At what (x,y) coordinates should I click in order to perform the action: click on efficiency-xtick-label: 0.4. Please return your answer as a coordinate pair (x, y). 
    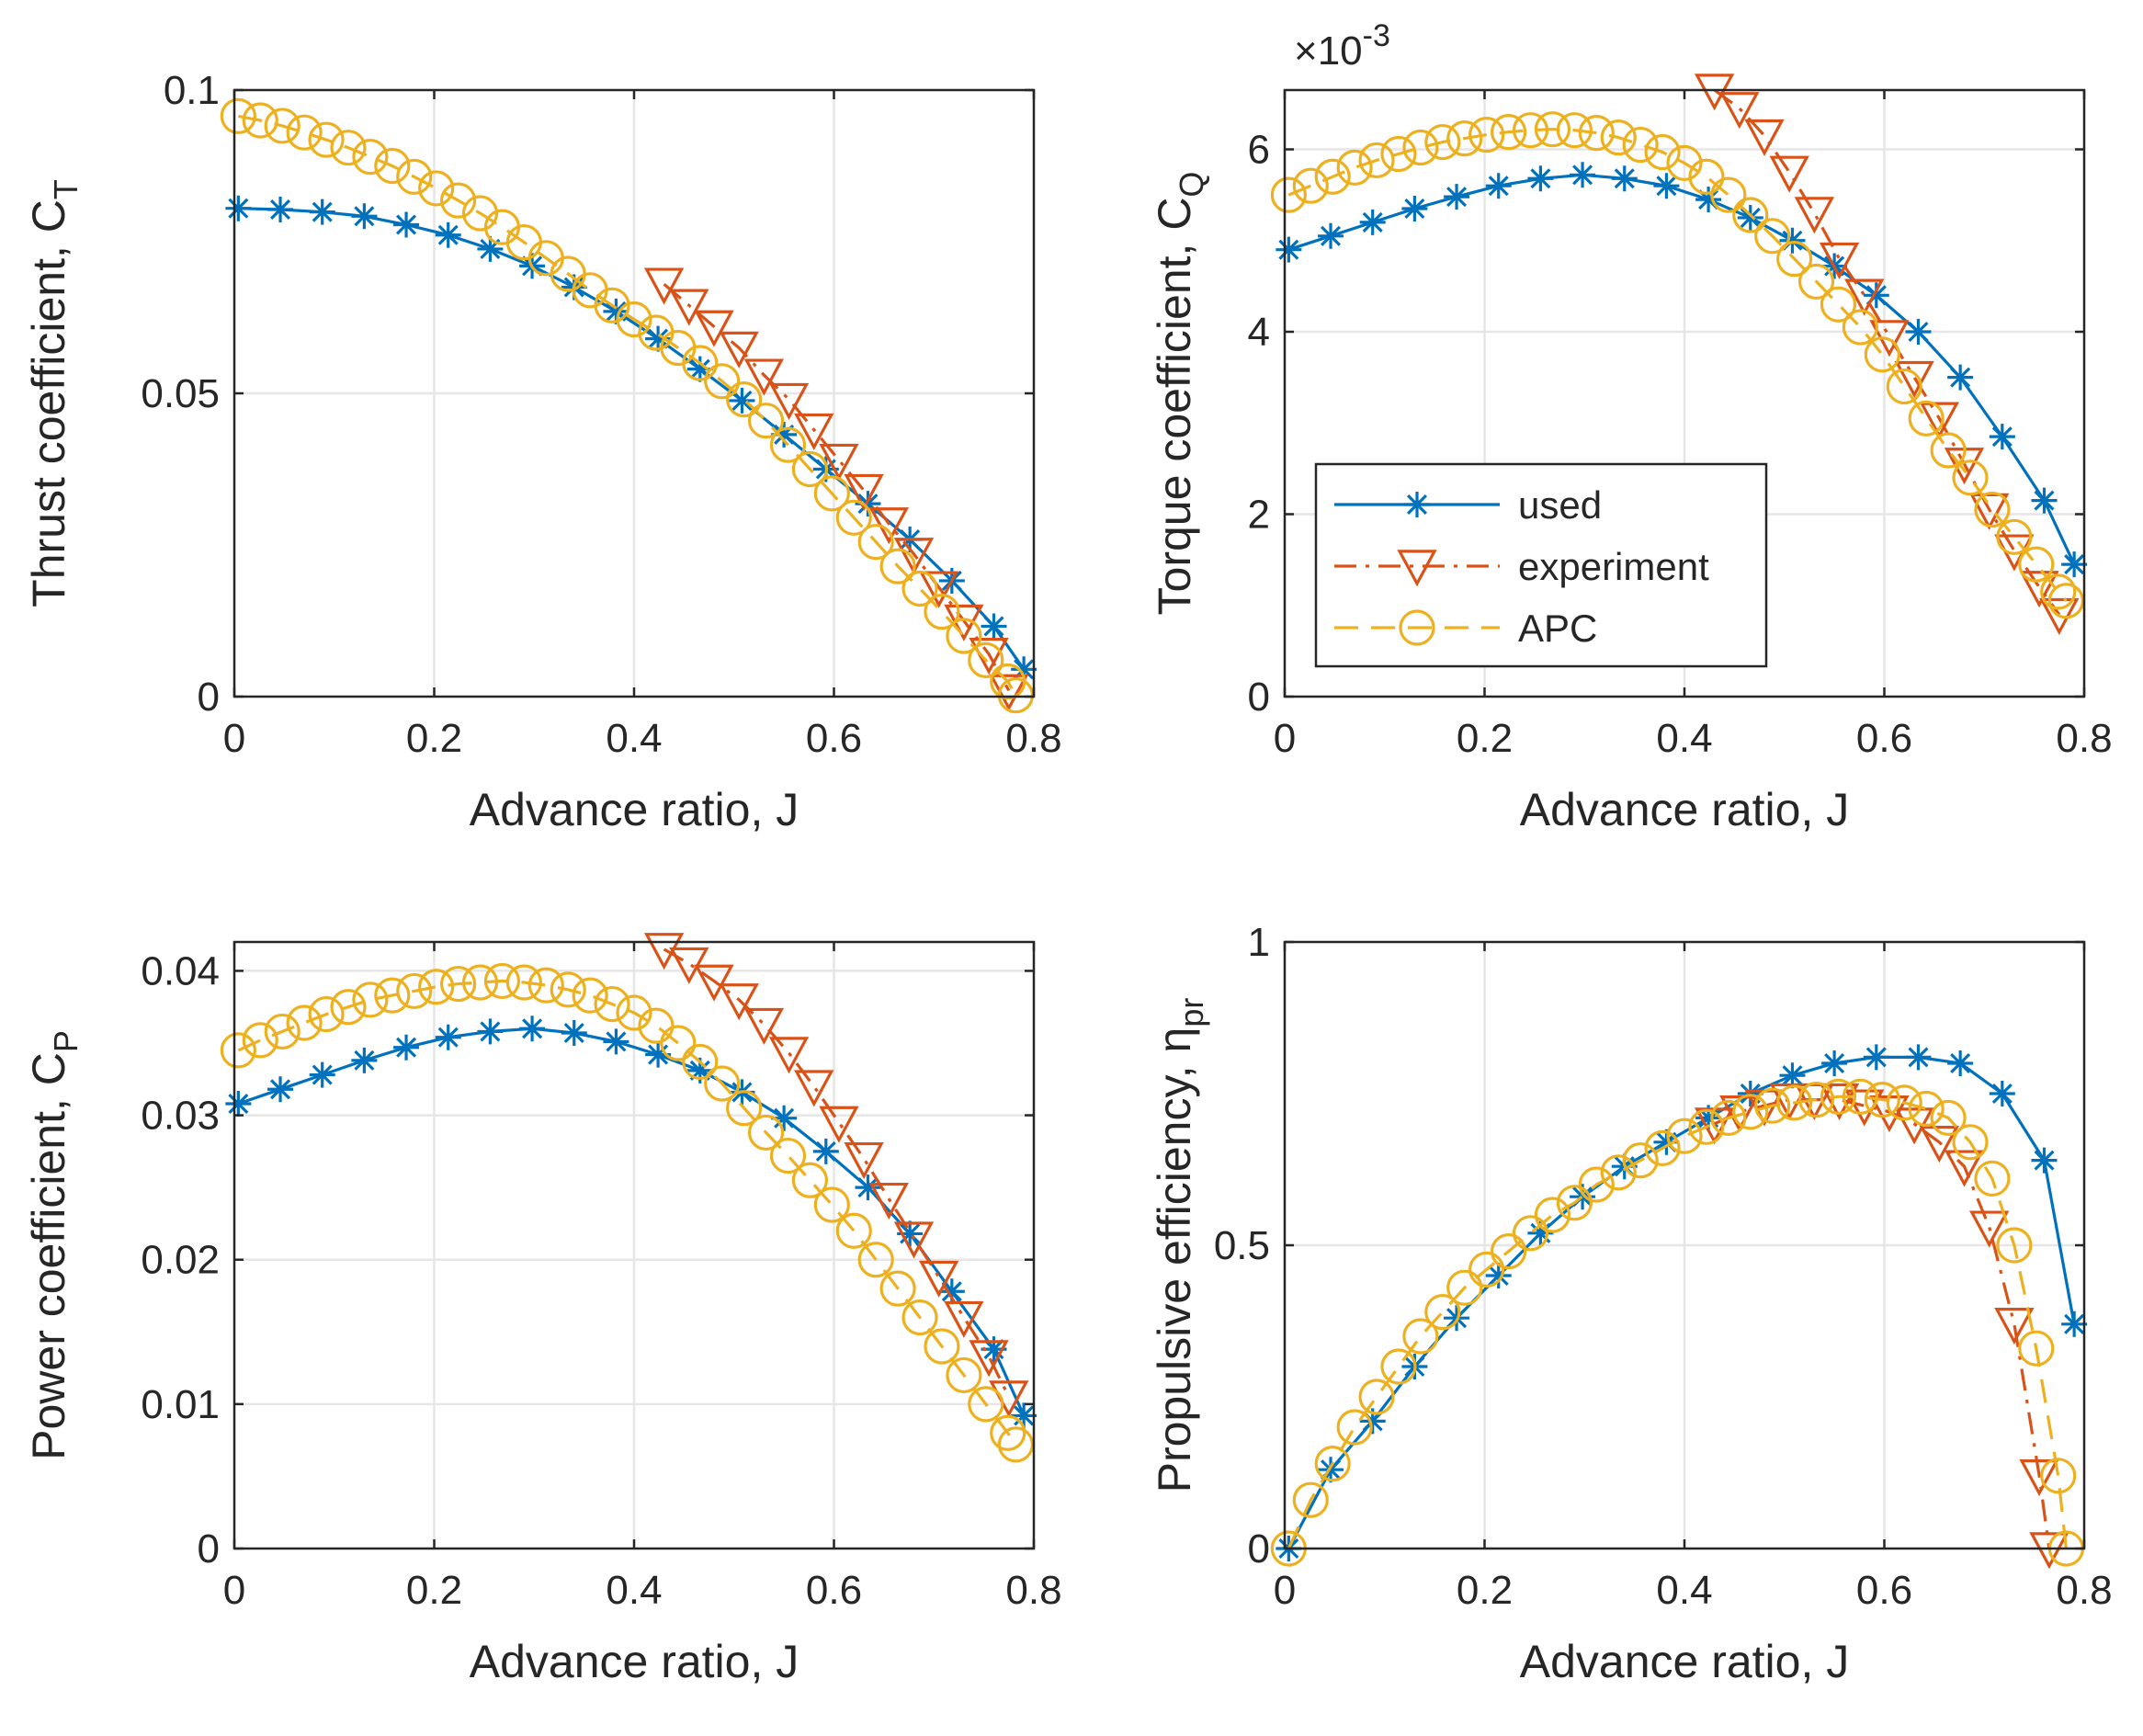
    Looking at the image, I should click on (1684, 1590).